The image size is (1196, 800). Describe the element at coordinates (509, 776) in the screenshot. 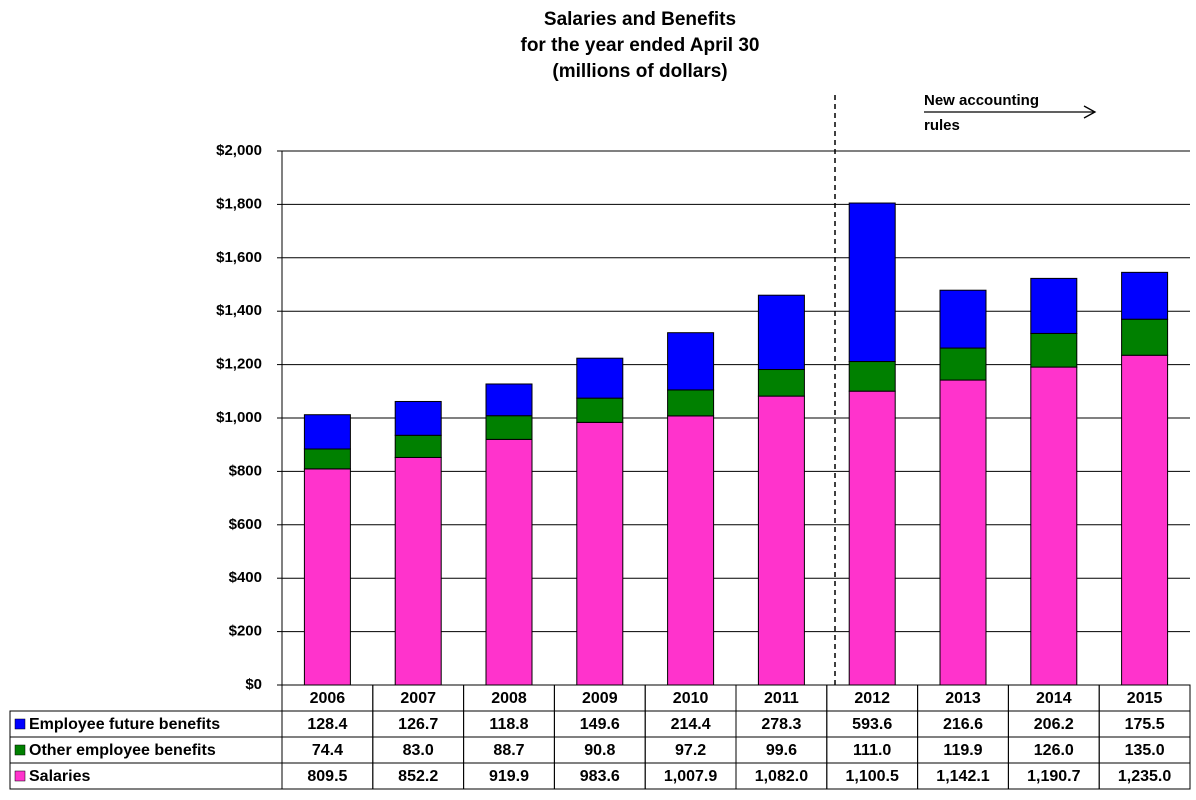

I see `table-value: 919.9` at that location.